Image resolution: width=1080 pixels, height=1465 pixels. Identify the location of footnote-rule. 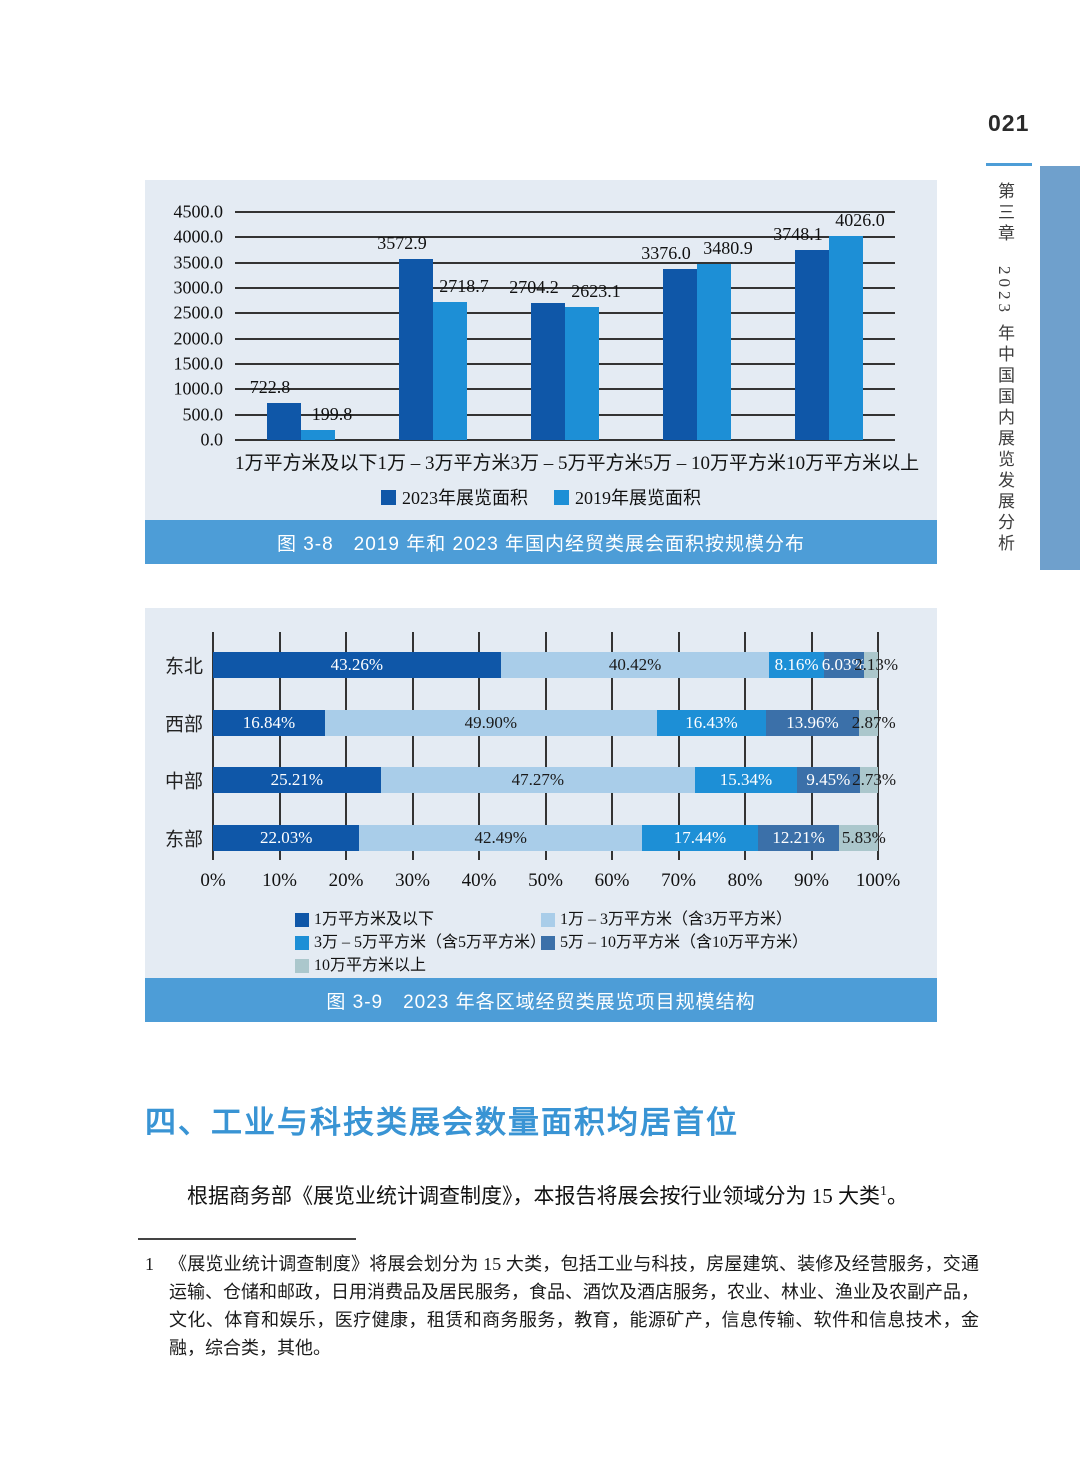
(247, 1239).